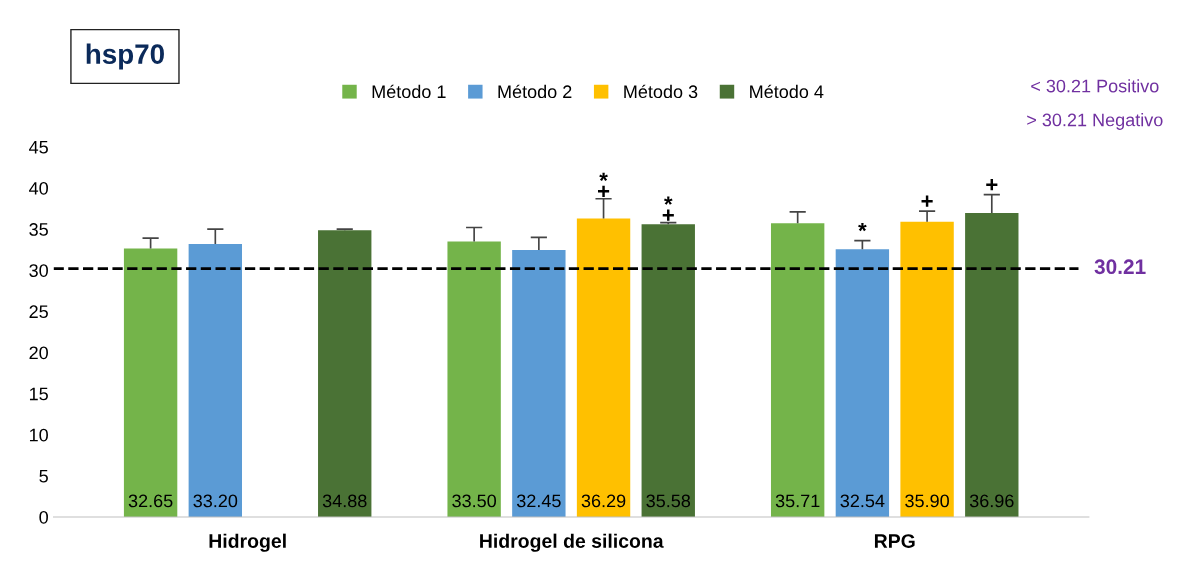 Image resolution: width=1190 pixels, height=565 pixels. What do you see at coordinates (538, 501) in the screenshot?
I see `text: 32.45` at bounding box center [538, 501].